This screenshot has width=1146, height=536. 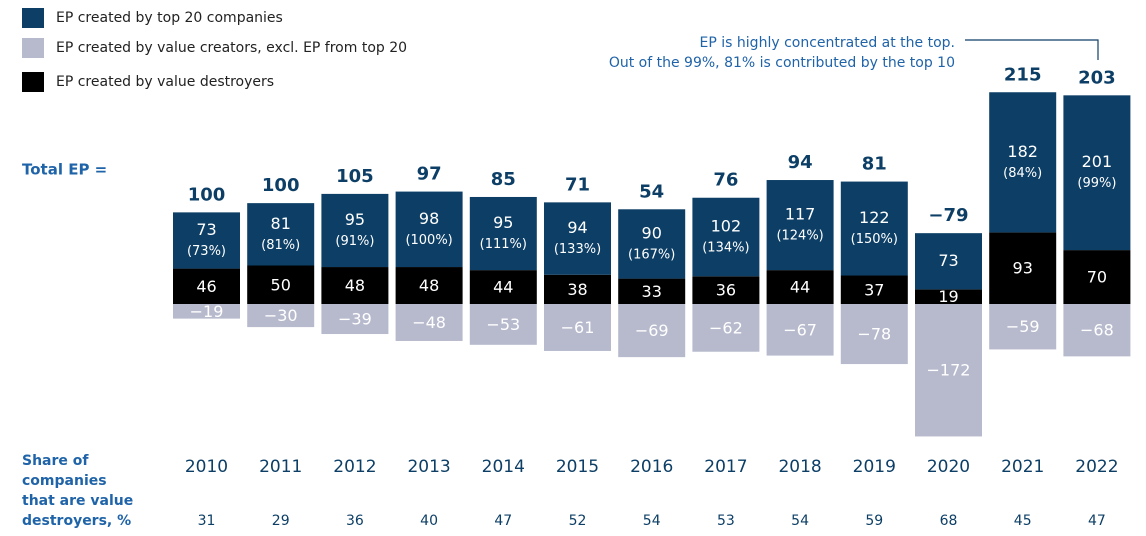 I want to click on destroyer-share: 40, so click(x=429, y=521).